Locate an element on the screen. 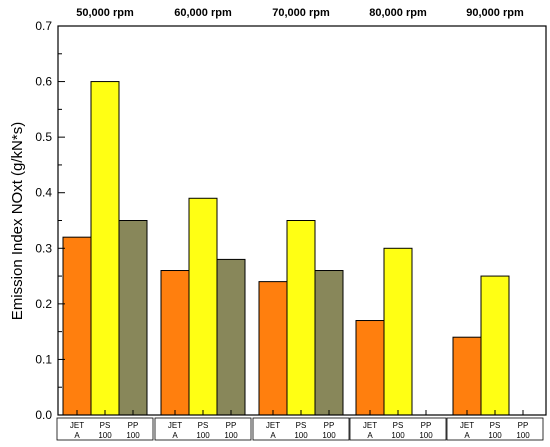  group-label: 90,000 rpm is located at coordinates (495, 13).